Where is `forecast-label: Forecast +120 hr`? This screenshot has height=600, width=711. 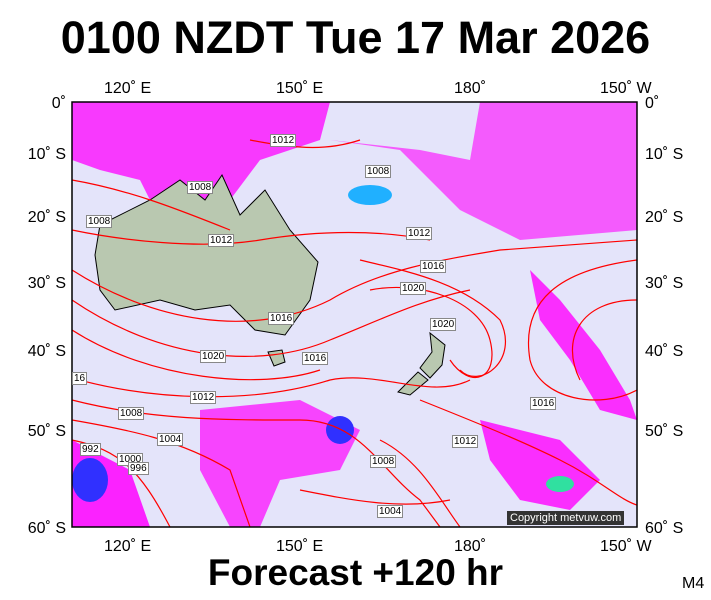 forecast-label: Forecast +120 hr is located at coordinates (355, 572).